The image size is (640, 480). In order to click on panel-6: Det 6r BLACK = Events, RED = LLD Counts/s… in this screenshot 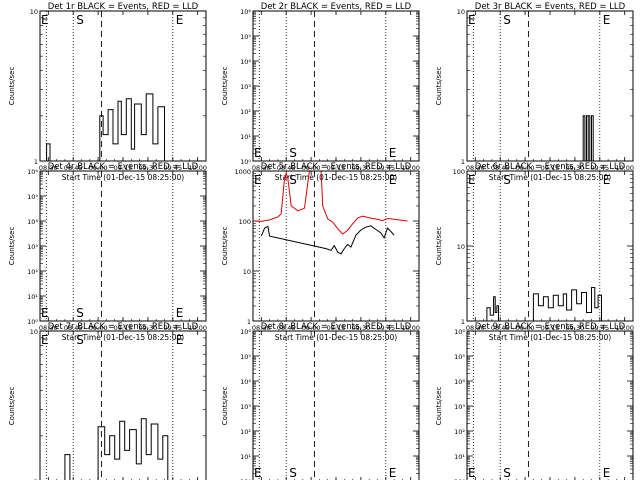, I will do `click(534, 252)`.